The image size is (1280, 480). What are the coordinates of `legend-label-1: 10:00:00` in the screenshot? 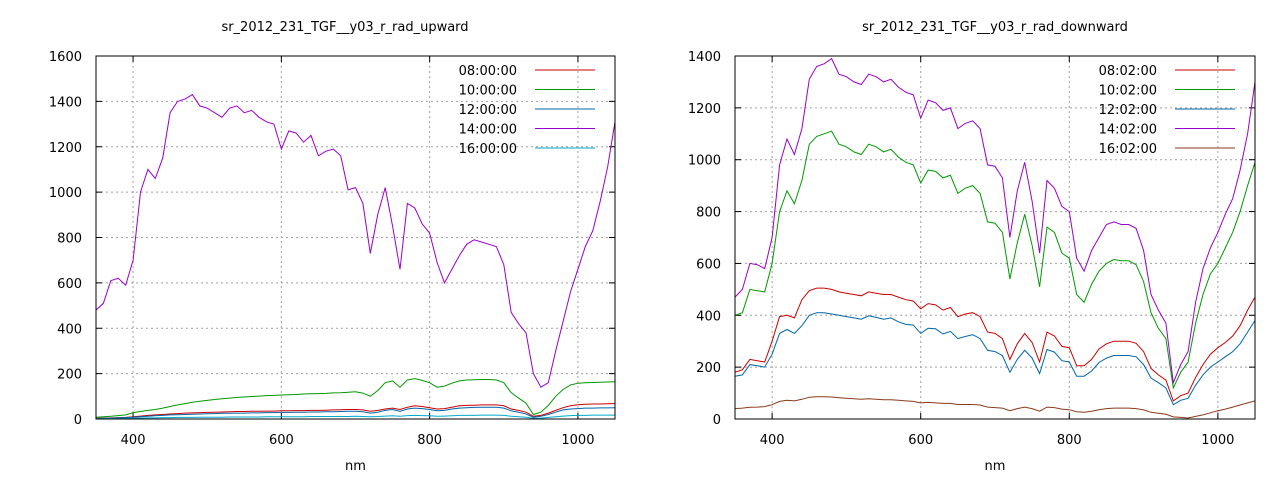 It's located at (488, 91).